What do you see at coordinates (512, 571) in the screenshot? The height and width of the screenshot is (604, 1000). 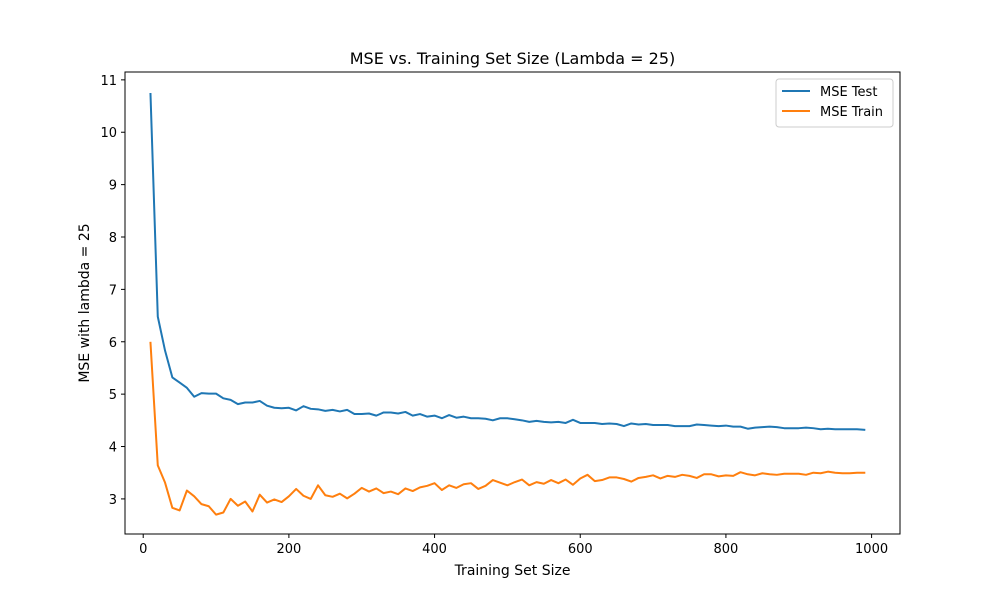 I see `x-axis-label: Training Set Size` at bounding box center [512, 571].